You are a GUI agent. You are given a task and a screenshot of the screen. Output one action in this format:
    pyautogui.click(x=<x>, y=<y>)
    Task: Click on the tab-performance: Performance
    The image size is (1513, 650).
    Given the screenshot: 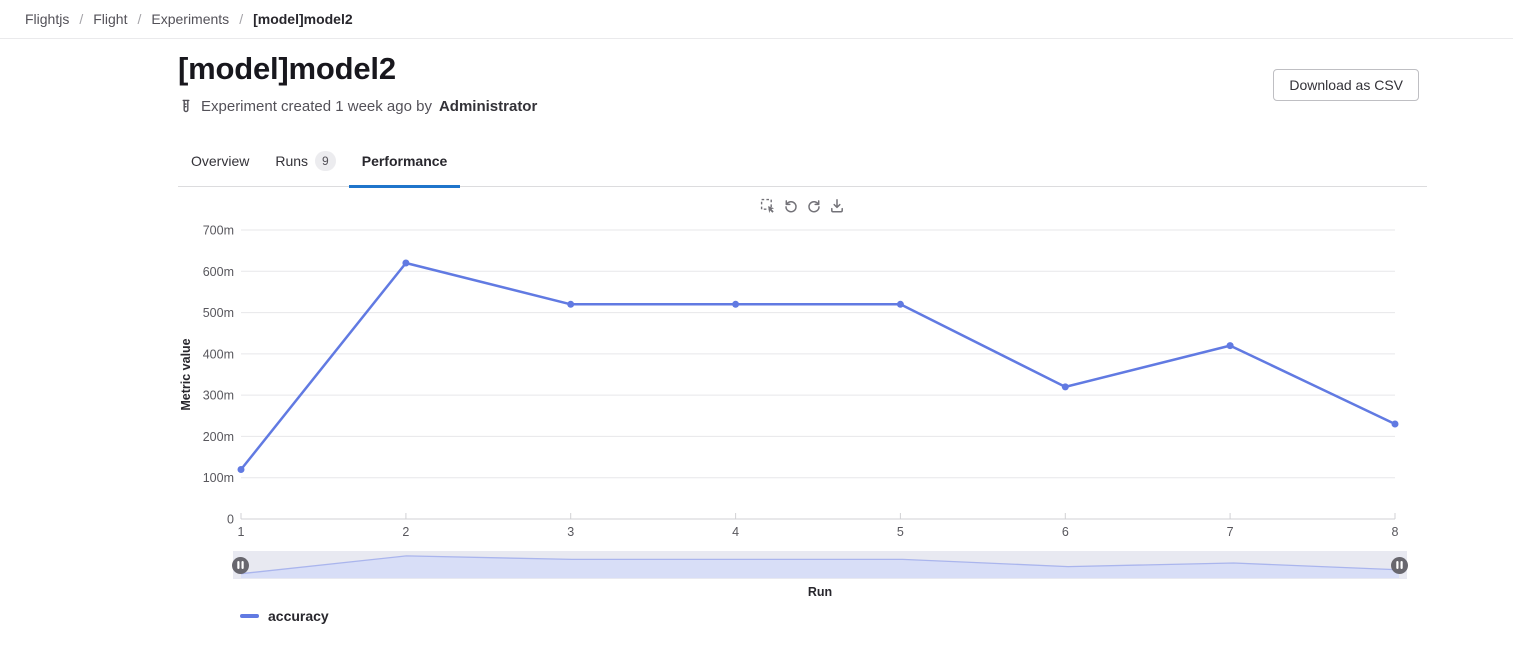 What is the action you would take?
    pyautogui.click(x=404, y=165)
    